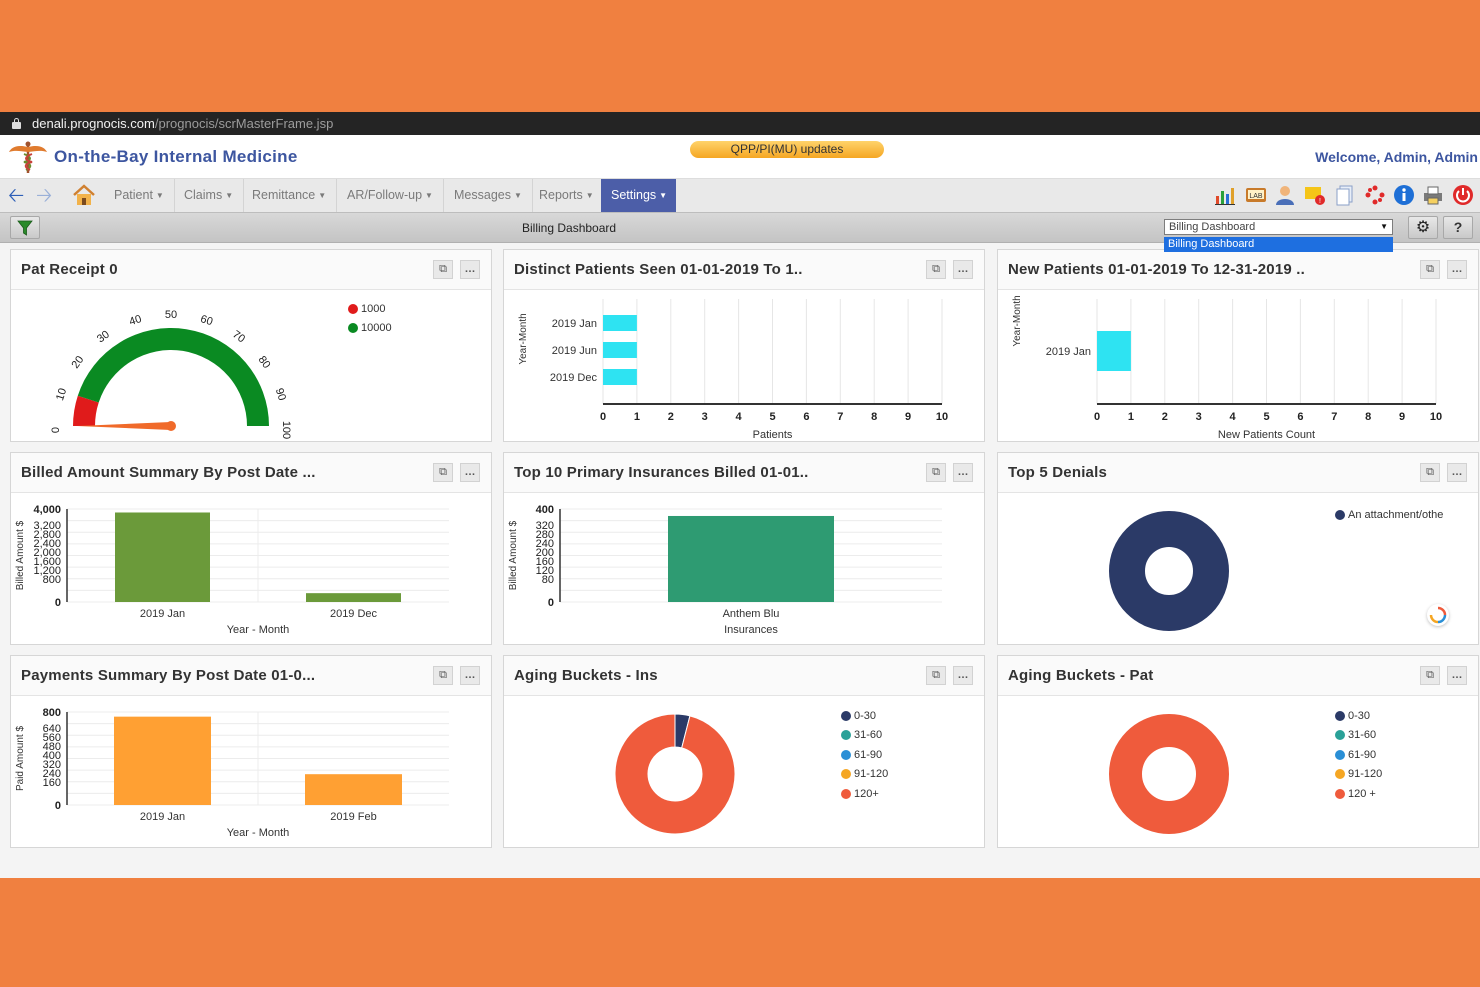 The width and height of the screenshot is (1480, 987). I want to click on legend-item: 10000, so click(370, 329).